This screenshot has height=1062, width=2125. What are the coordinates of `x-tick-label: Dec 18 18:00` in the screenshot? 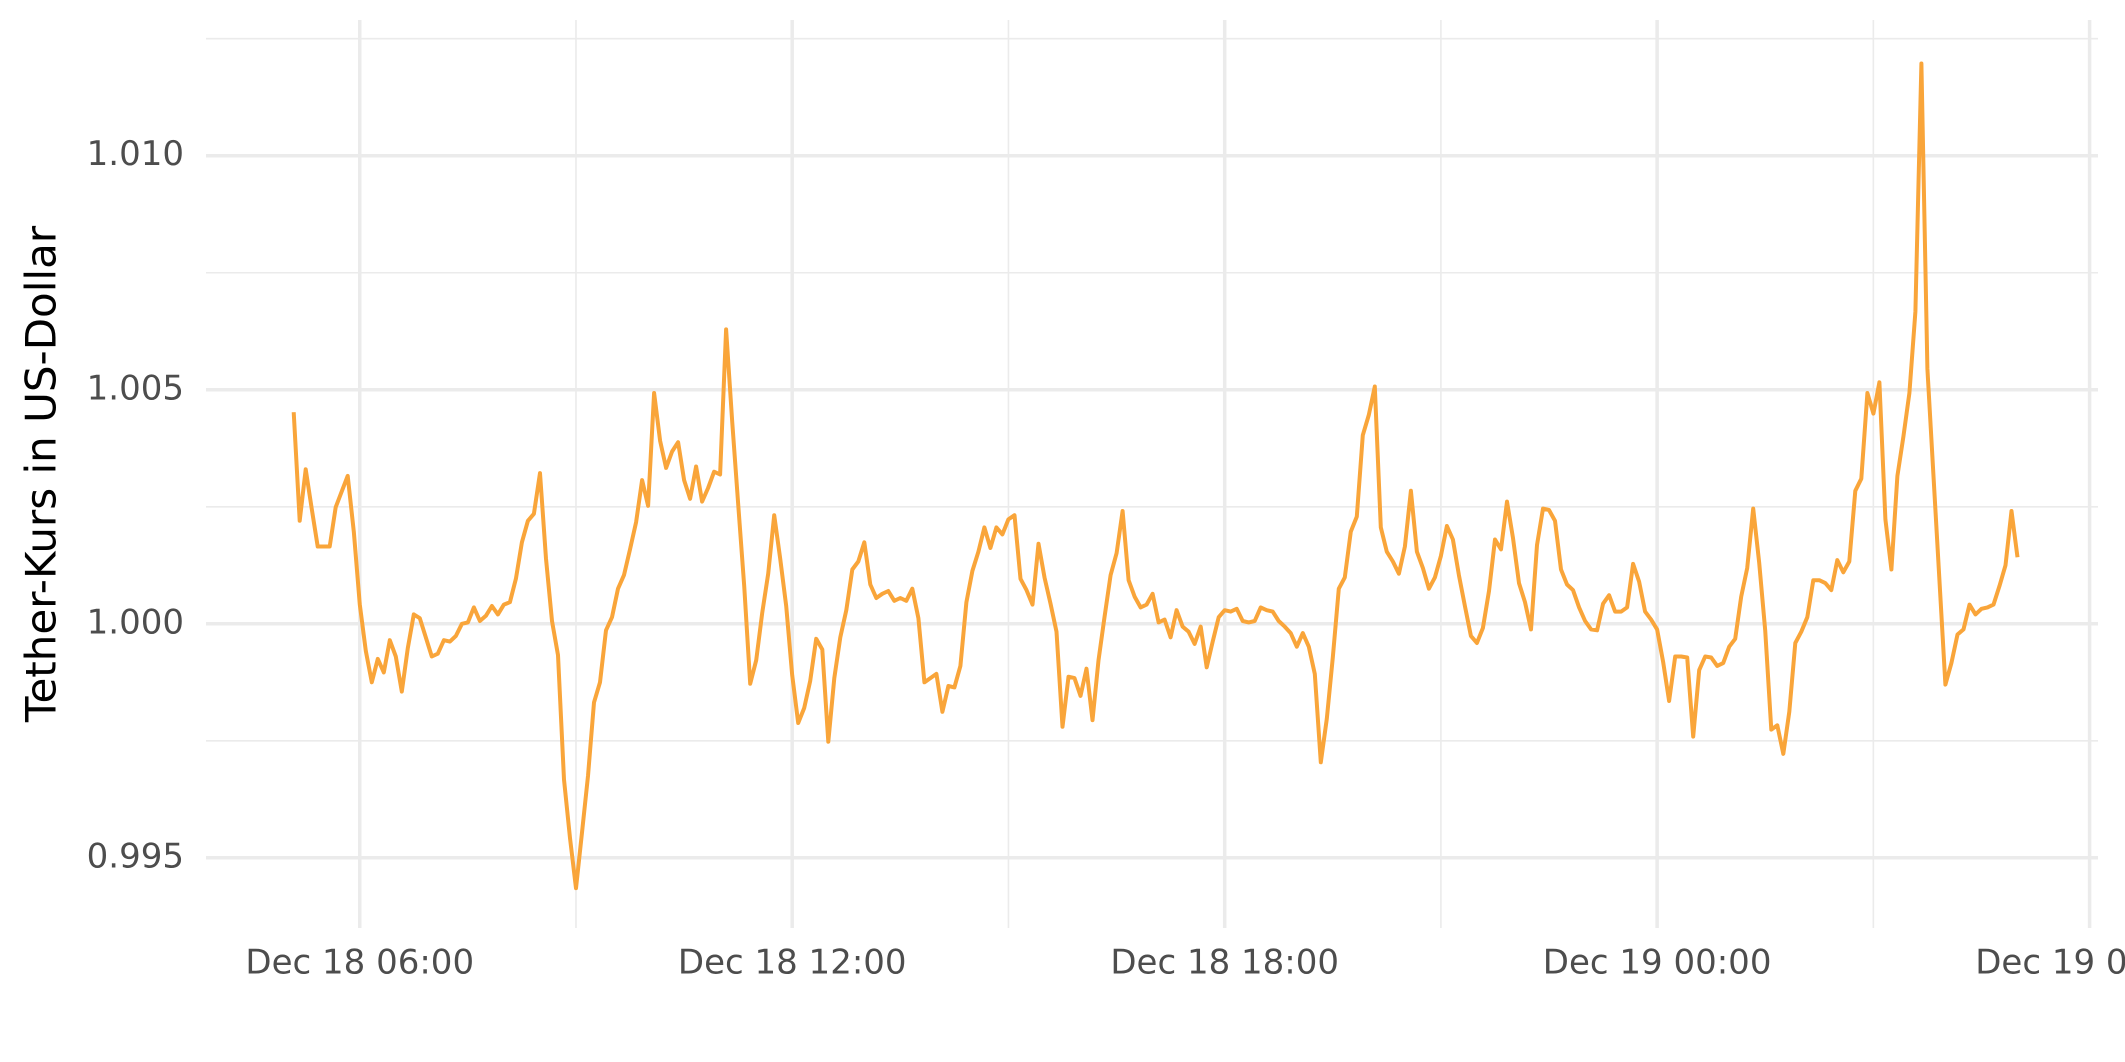 It's located at (1224, 963).